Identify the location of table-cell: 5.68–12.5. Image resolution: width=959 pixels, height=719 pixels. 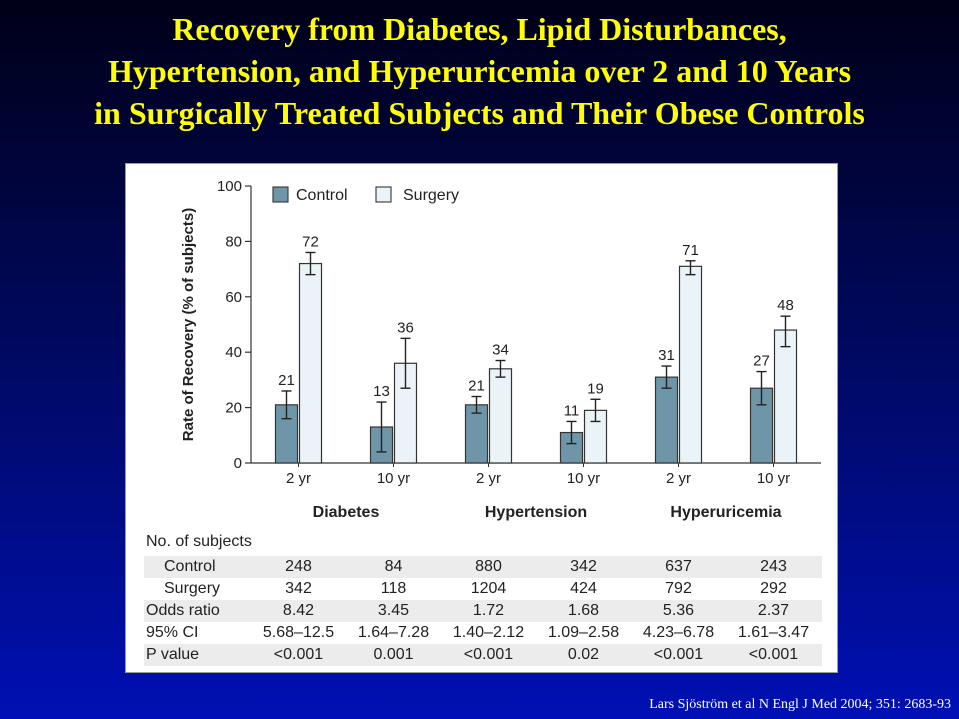
(298, 632).